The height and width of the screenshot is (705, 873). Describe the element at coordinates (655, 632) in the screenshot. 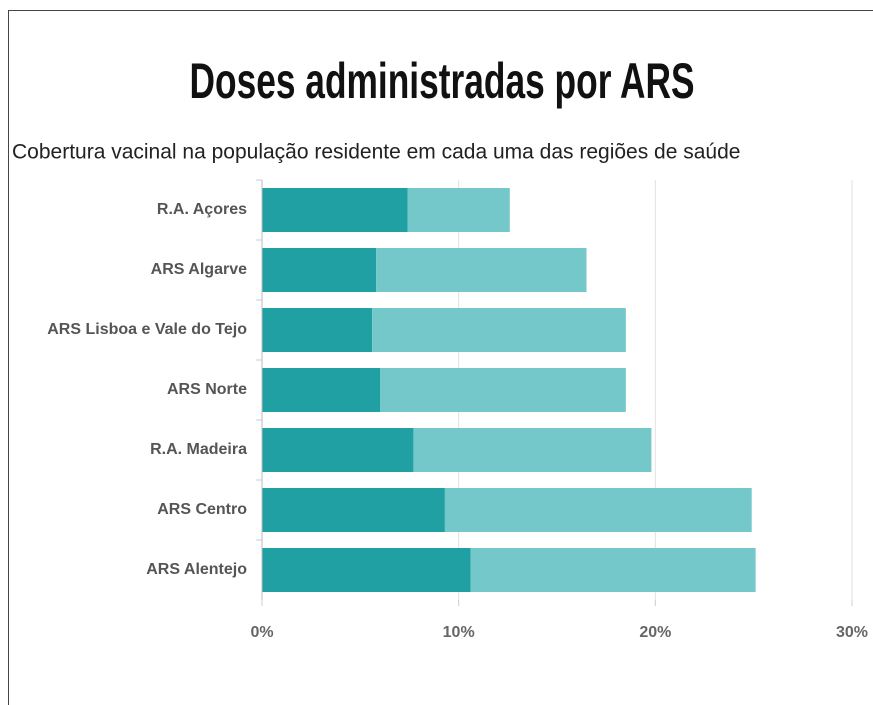

I see `x-tick-label: 20%` at that location.